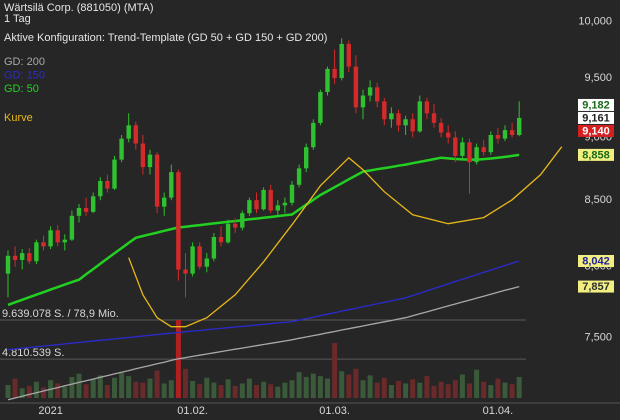 Image resolution: width=620 pixels, height=420 pixels. What do you see at coordinates (334, 411) in the screenshot?
I see `x-tick-label: 01.03.` at bounding box center [334, 411].